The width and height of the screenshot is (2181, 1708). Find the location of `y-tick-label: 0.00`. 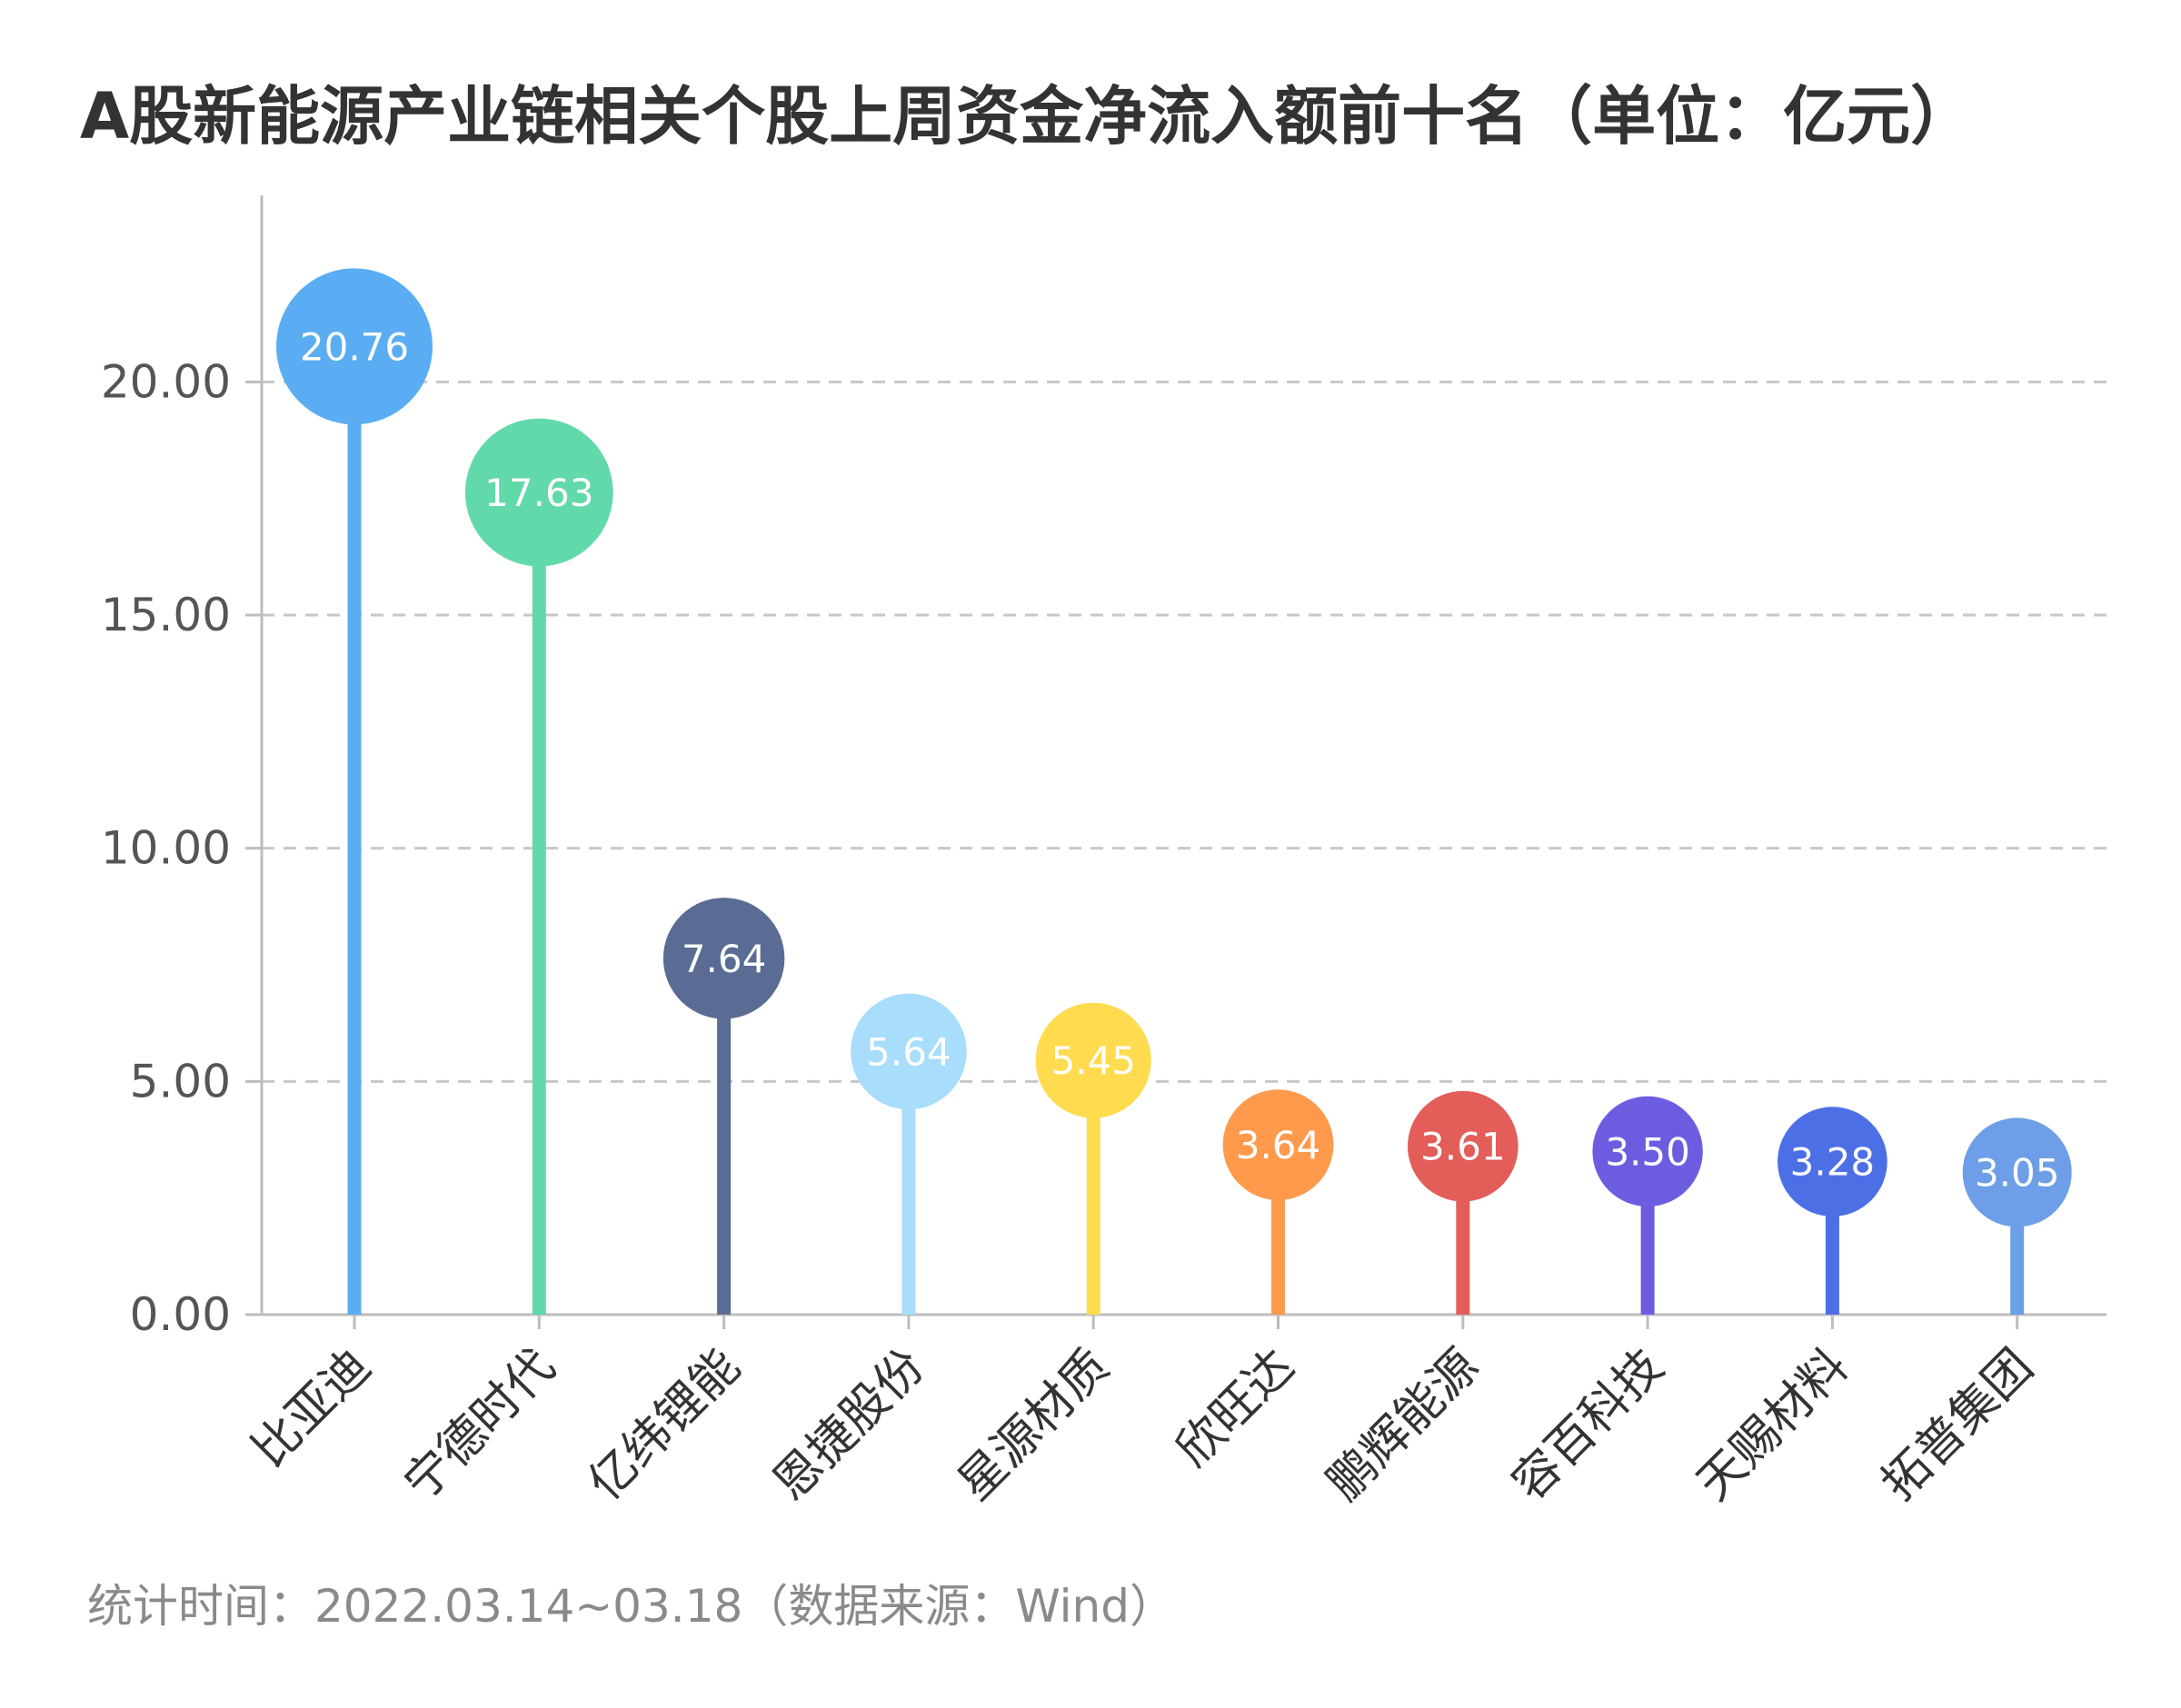

y-tick-label: 0.00 is located at coordinates (180, 1314).